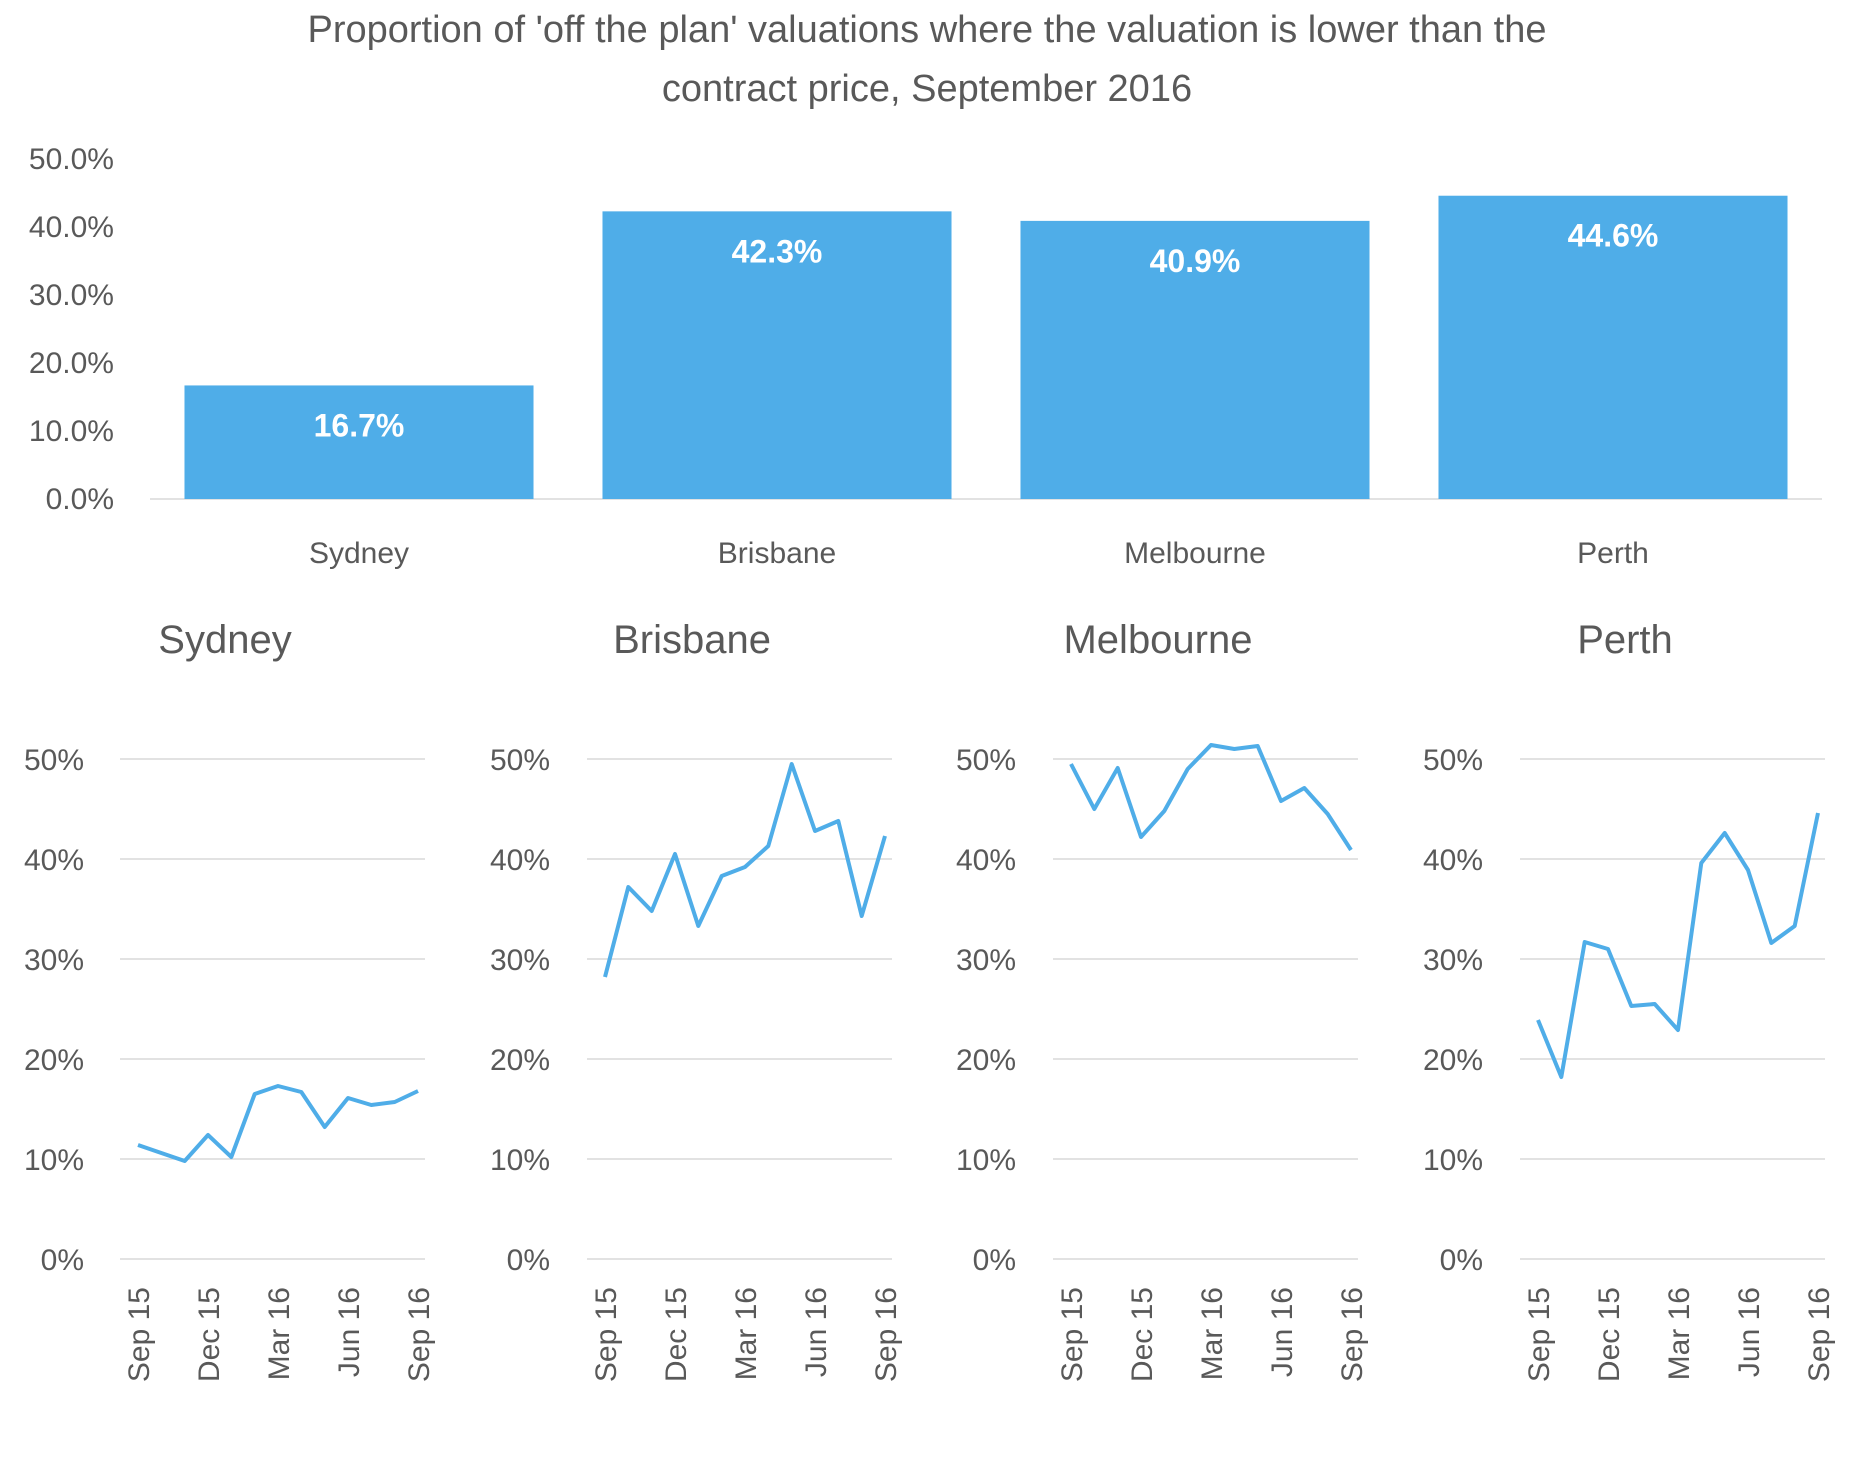 The height and width of the screenshot is (1464, 1854). What do you see at coordinates (994, 1260) in the screenshot?
I see `melbourne-y-tick-label: 0%` at bounding box center [994, 1260].